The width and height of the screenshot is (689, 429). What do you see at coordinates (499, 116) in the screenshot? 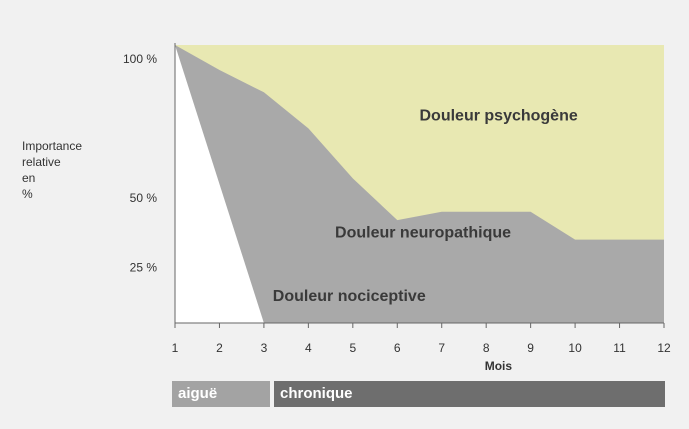
I see `label-psychogene: Douleur psychogène` at bounding box center [499, 116].